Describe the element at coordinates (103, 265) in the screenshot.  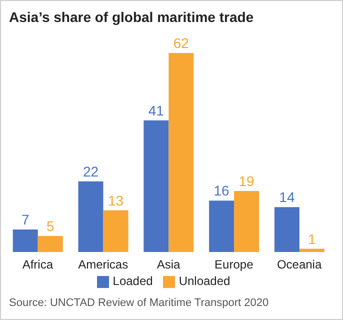
I see `x-tick-label: Americas` at that location.